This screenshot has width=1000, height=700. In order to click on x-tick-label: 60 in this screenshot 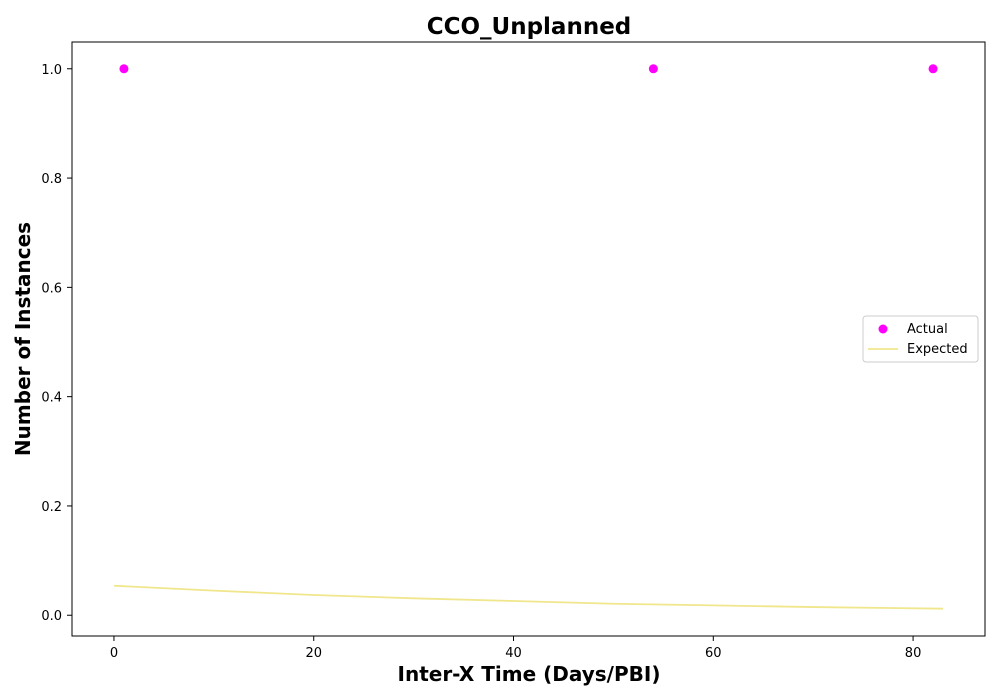, I will do `click(713, 653)`.